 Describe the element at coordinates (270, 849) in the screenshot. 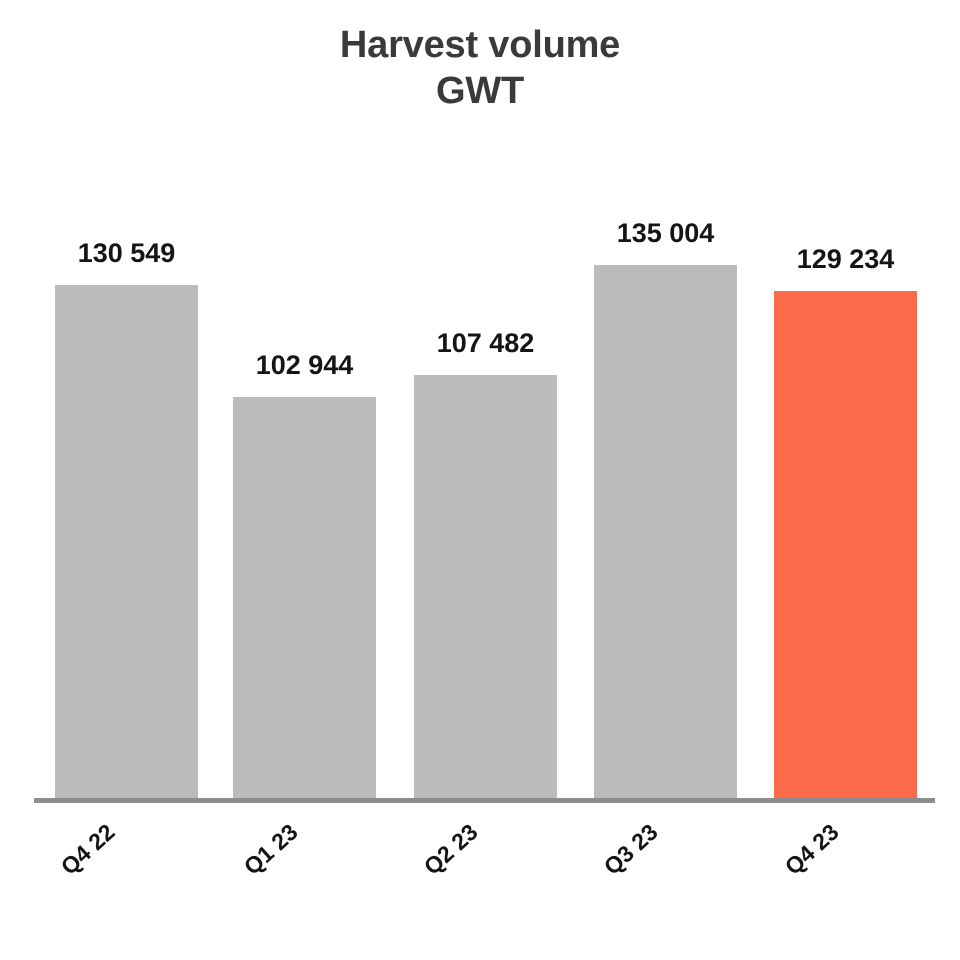

I see `x-tick-label-q1-23: Q1 23` at that location.